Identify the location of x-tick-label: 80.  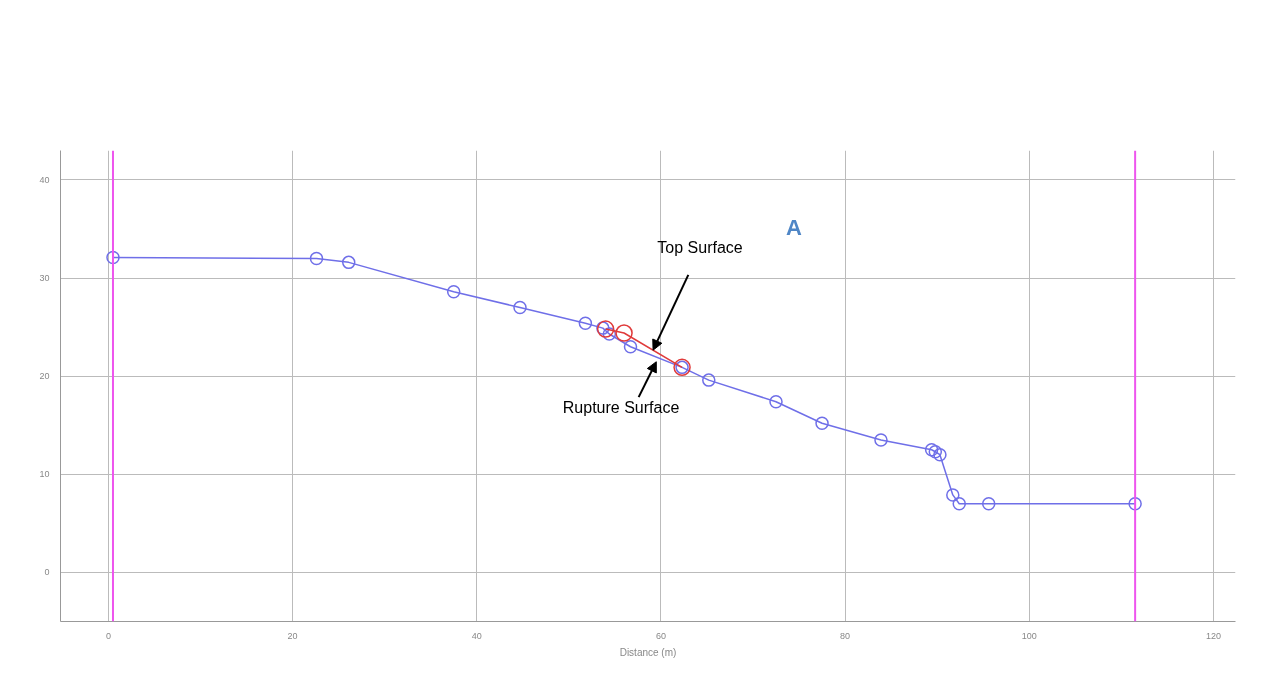
(845, 635).